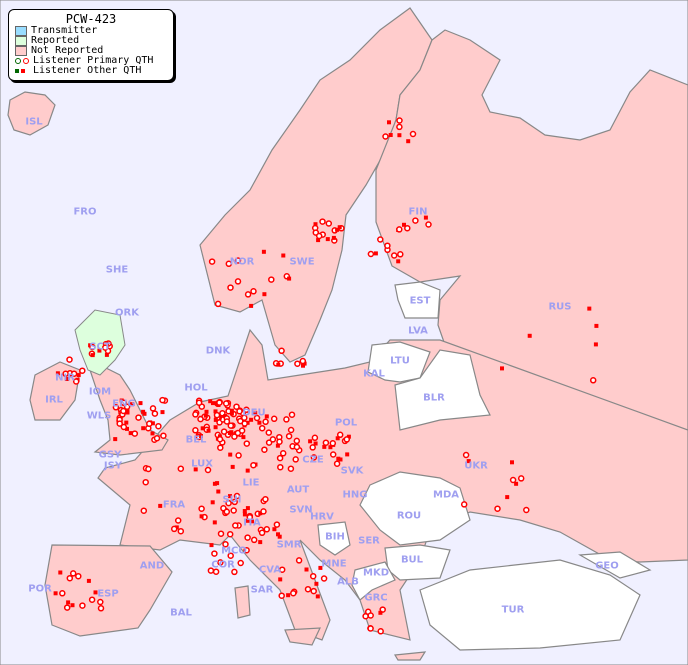 Image resolution: width=688 pixels, height=665 pixels. What do you see at coordinates (302, 636) in the screenshot?
I see `country-sicily` at bounding box center [302, 636].